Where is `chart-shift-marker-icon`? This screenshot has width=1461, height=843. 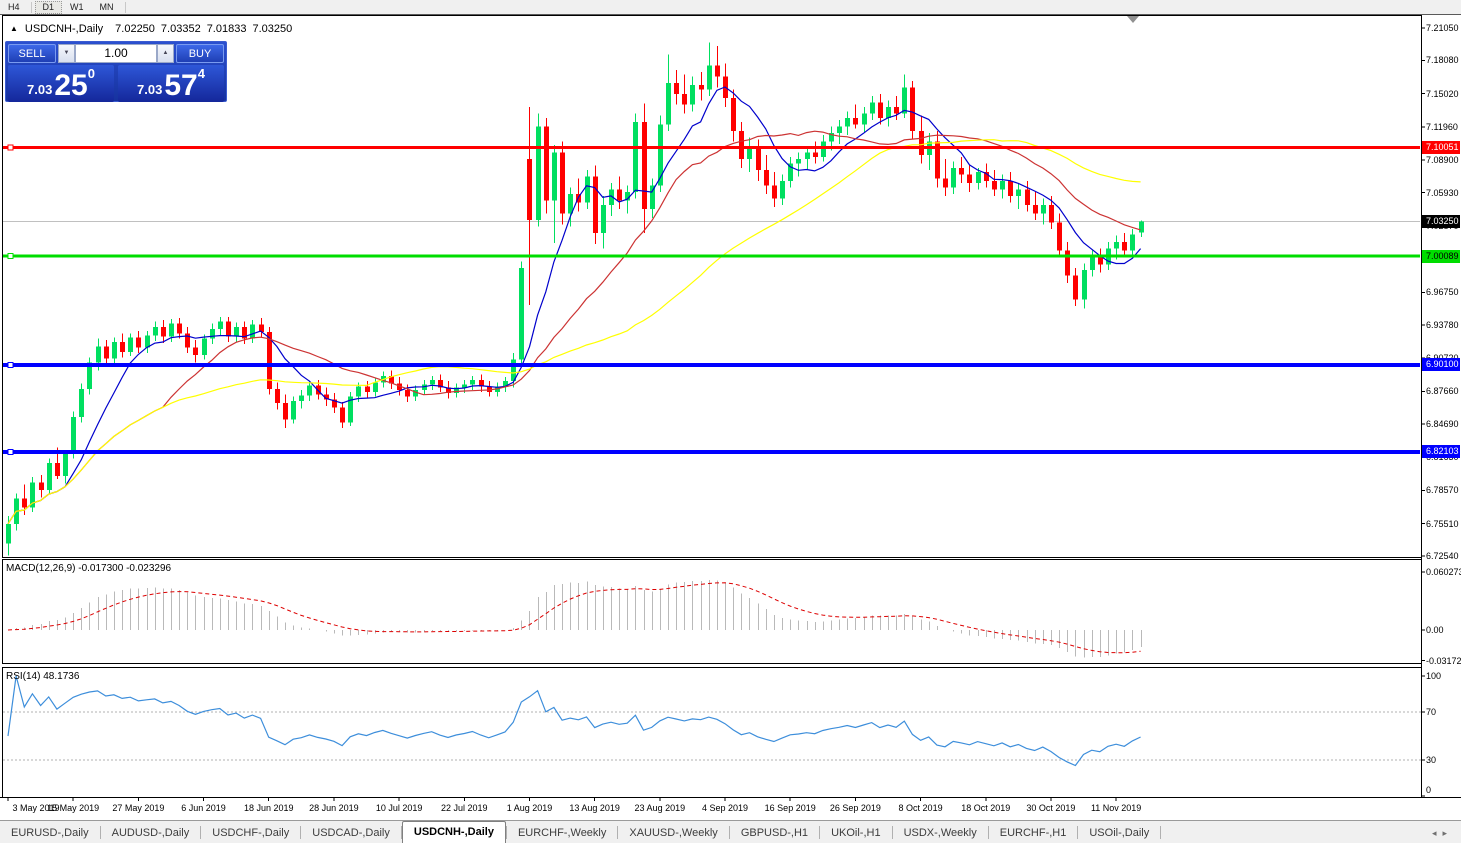
chart-shift-marker-icon is located at coordinates (1133, 19).